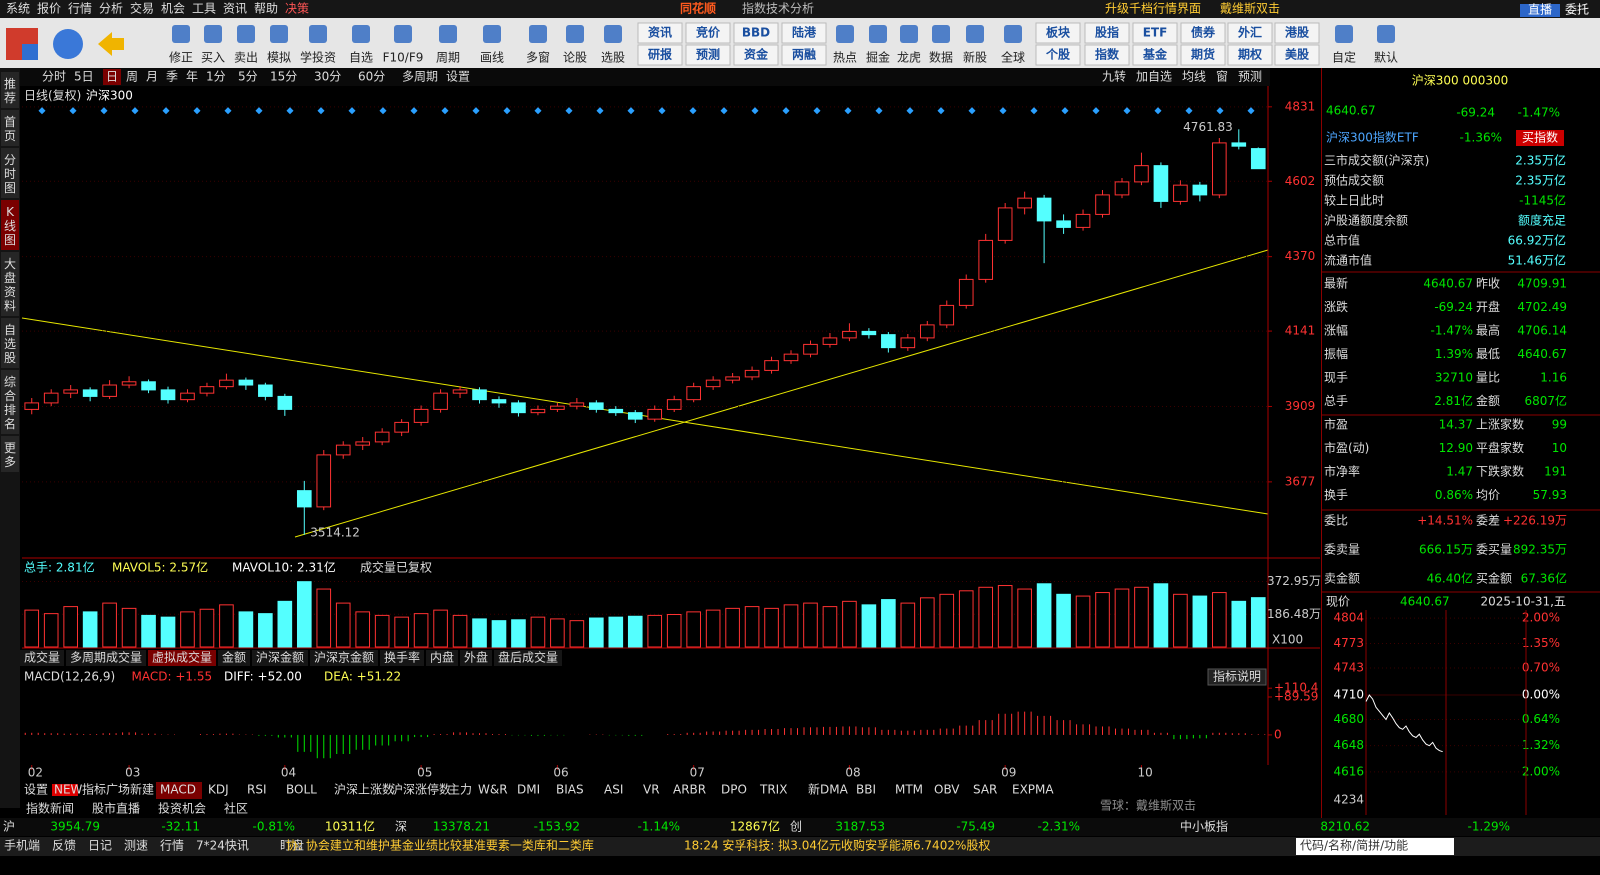  Describe the element at coordinates (10, 344) in the screenshot. I see `side-tab: 自选股` at that location.